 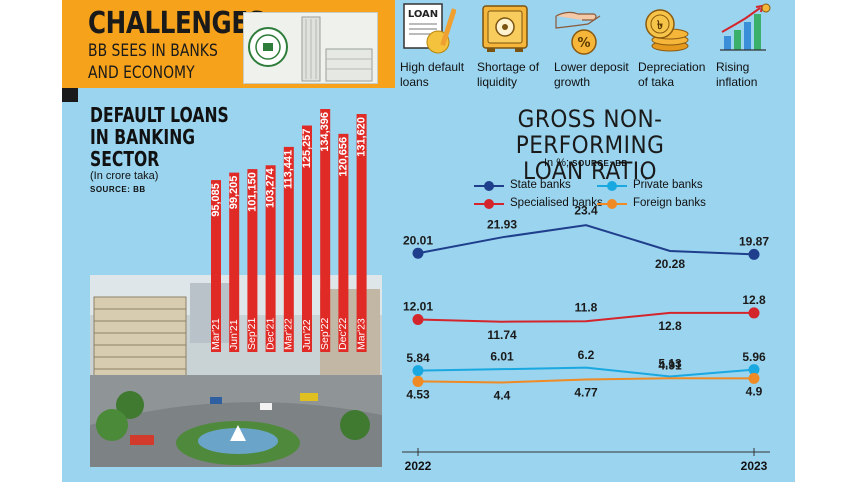 I want to click on bar-category-label: Mar'23, so click(x=361, y=334).